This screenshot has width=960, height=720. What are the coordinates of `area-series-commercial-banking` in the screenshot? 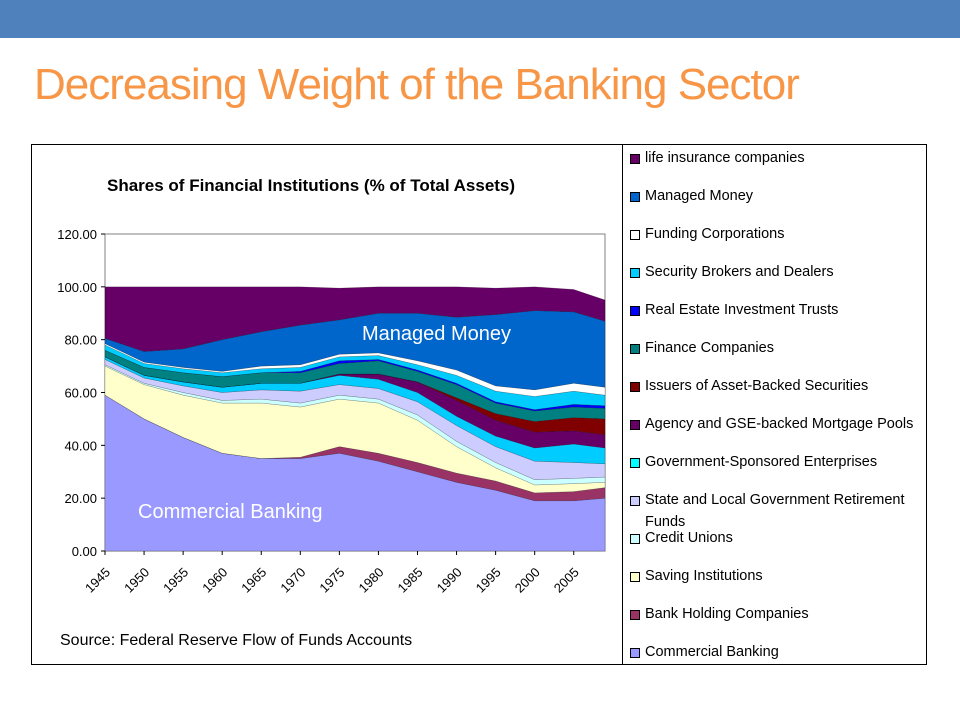 It's located at (355, 473).